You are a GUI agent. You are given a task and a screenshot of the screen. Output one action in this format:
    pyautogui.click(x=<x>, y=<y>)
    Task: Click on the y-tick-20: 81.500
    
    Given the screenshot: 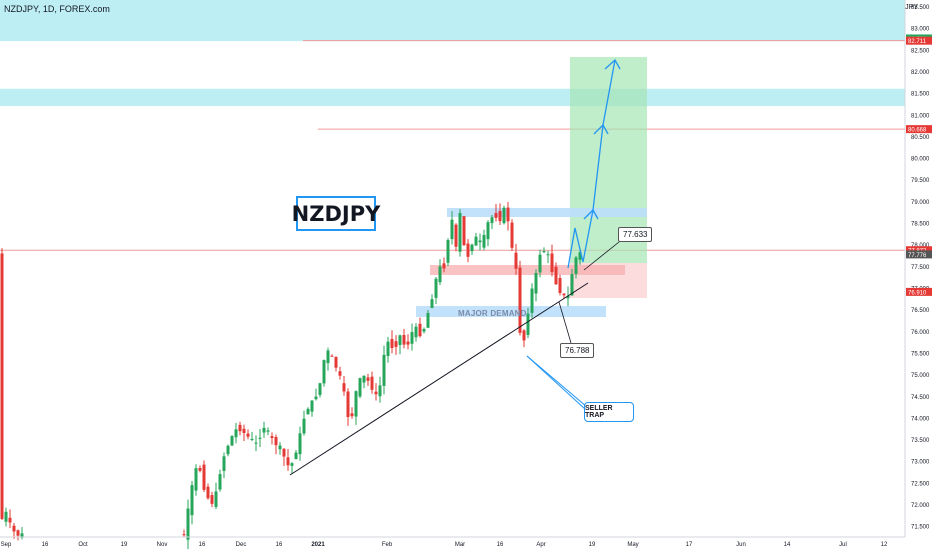 What is the action you would take?
    pyautogui.click(x=920, y=95)
    